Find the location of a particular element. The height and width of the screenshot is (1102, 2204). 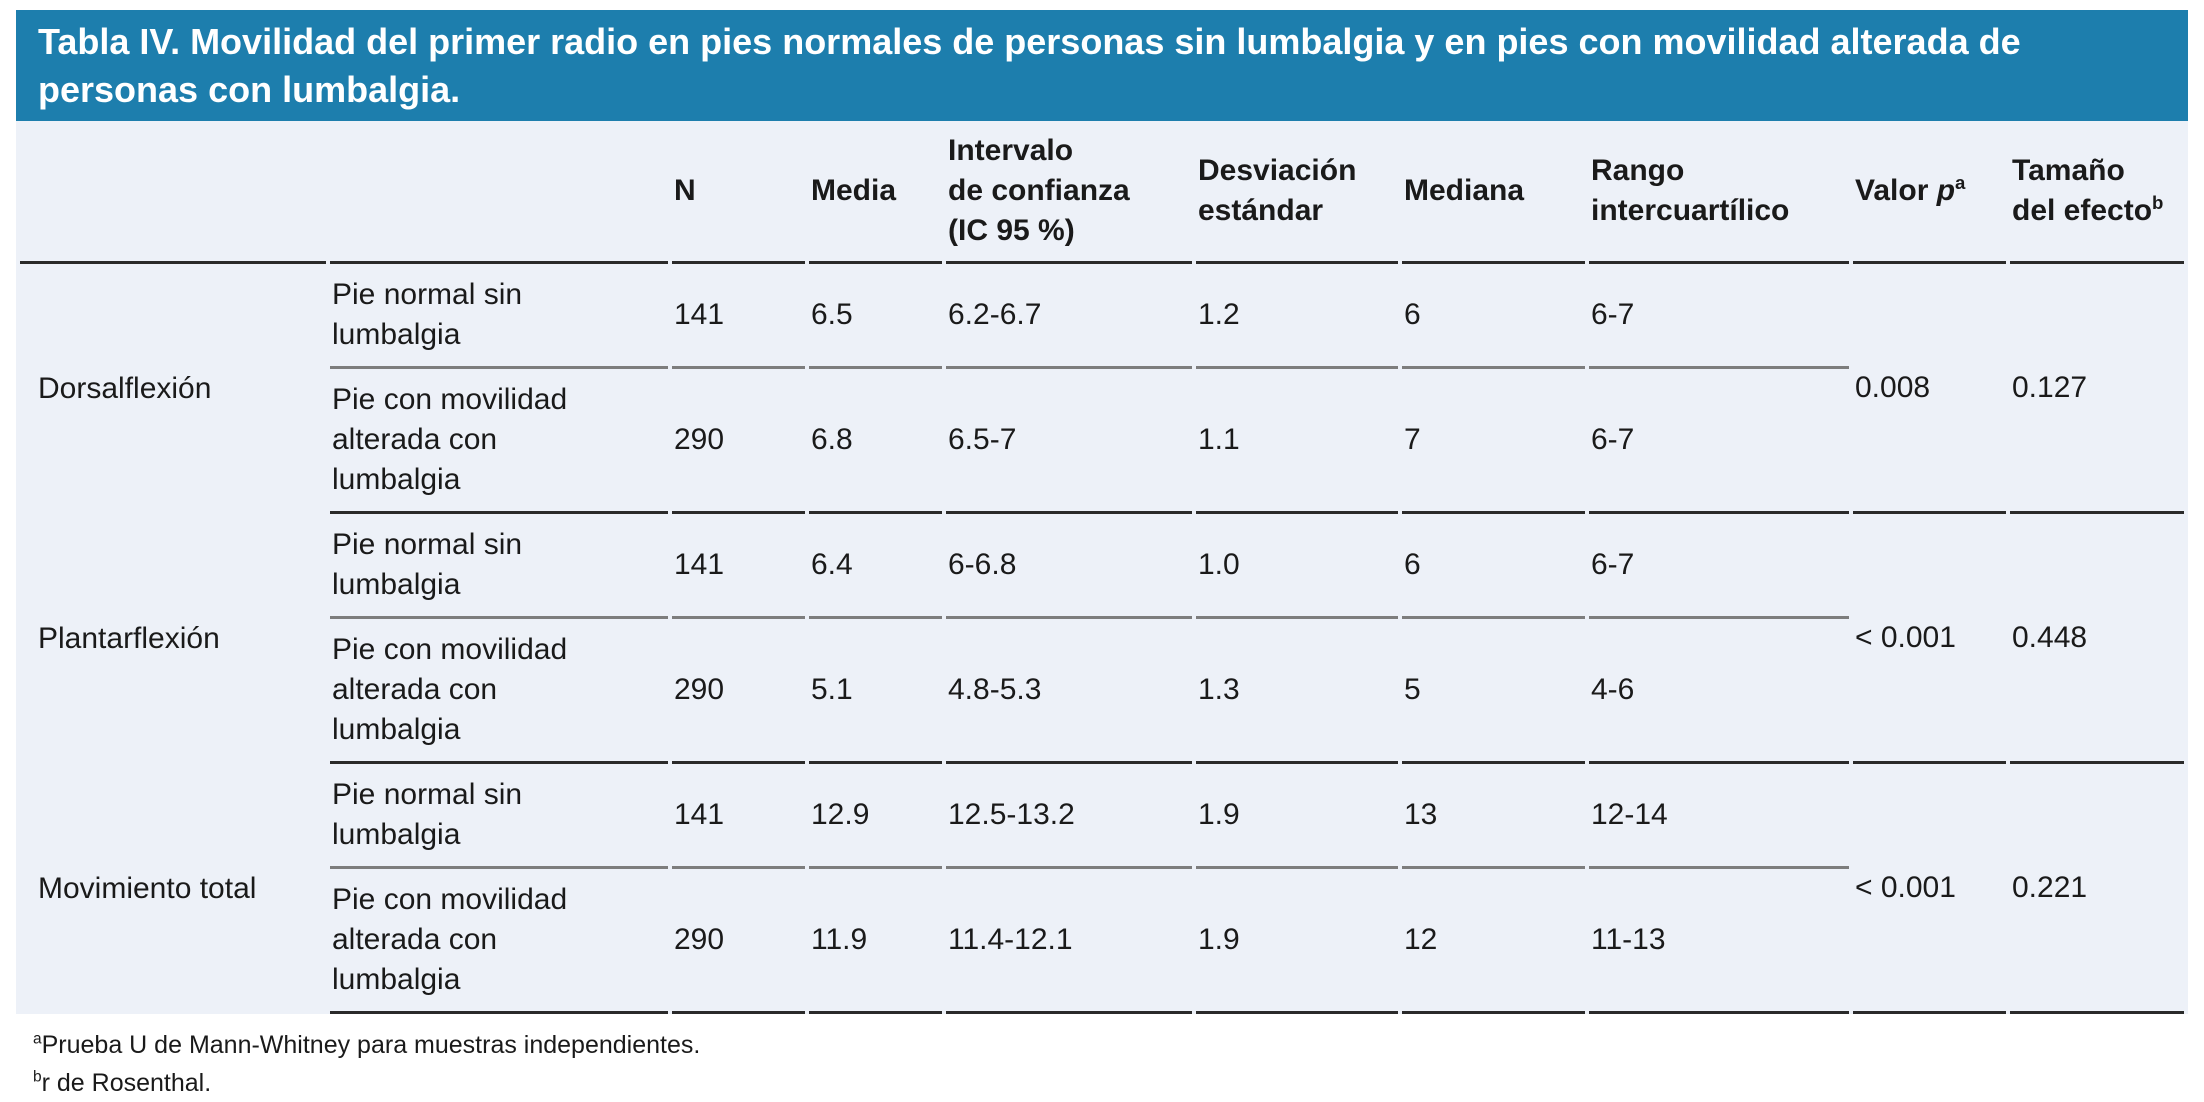

footnote-b-text: r de Rosenthal. is located at coordinates (126, 1083).